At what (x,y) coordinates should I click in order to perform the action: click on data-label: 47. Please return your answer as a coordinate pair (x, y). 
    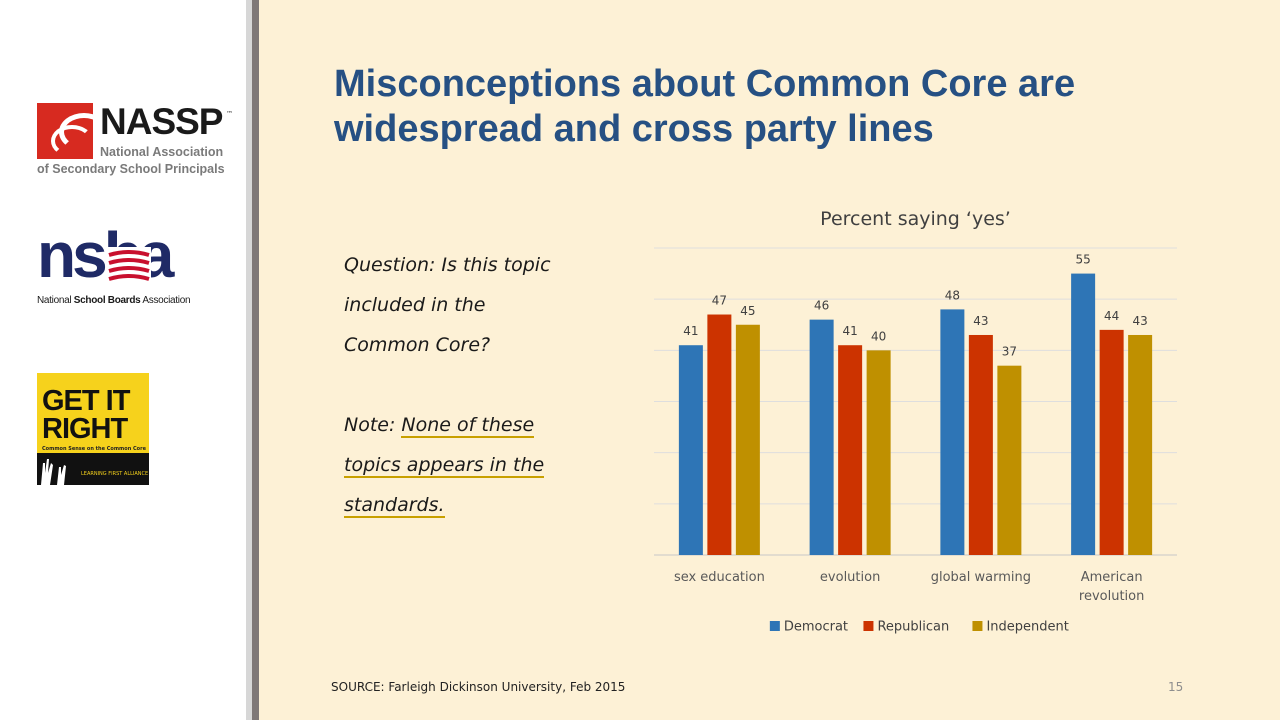
    Looking at the image, I should click on (719, 301).